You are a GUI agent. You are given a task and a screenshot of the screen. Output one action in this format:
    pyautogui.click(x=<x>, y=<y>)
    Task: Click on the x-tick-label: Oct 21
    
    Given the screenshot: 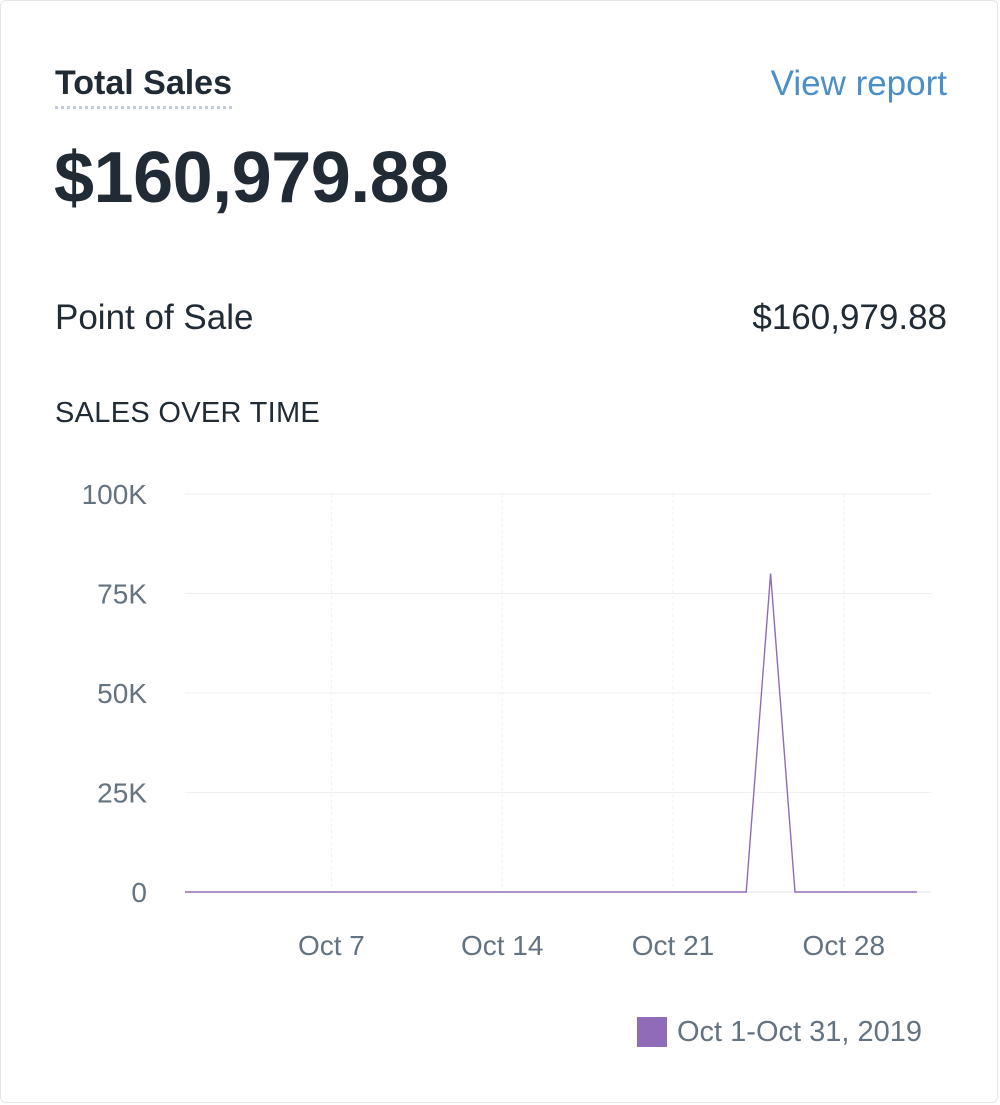 What is the action you would take?
    pyautogui.click(x=673, y=945)
    